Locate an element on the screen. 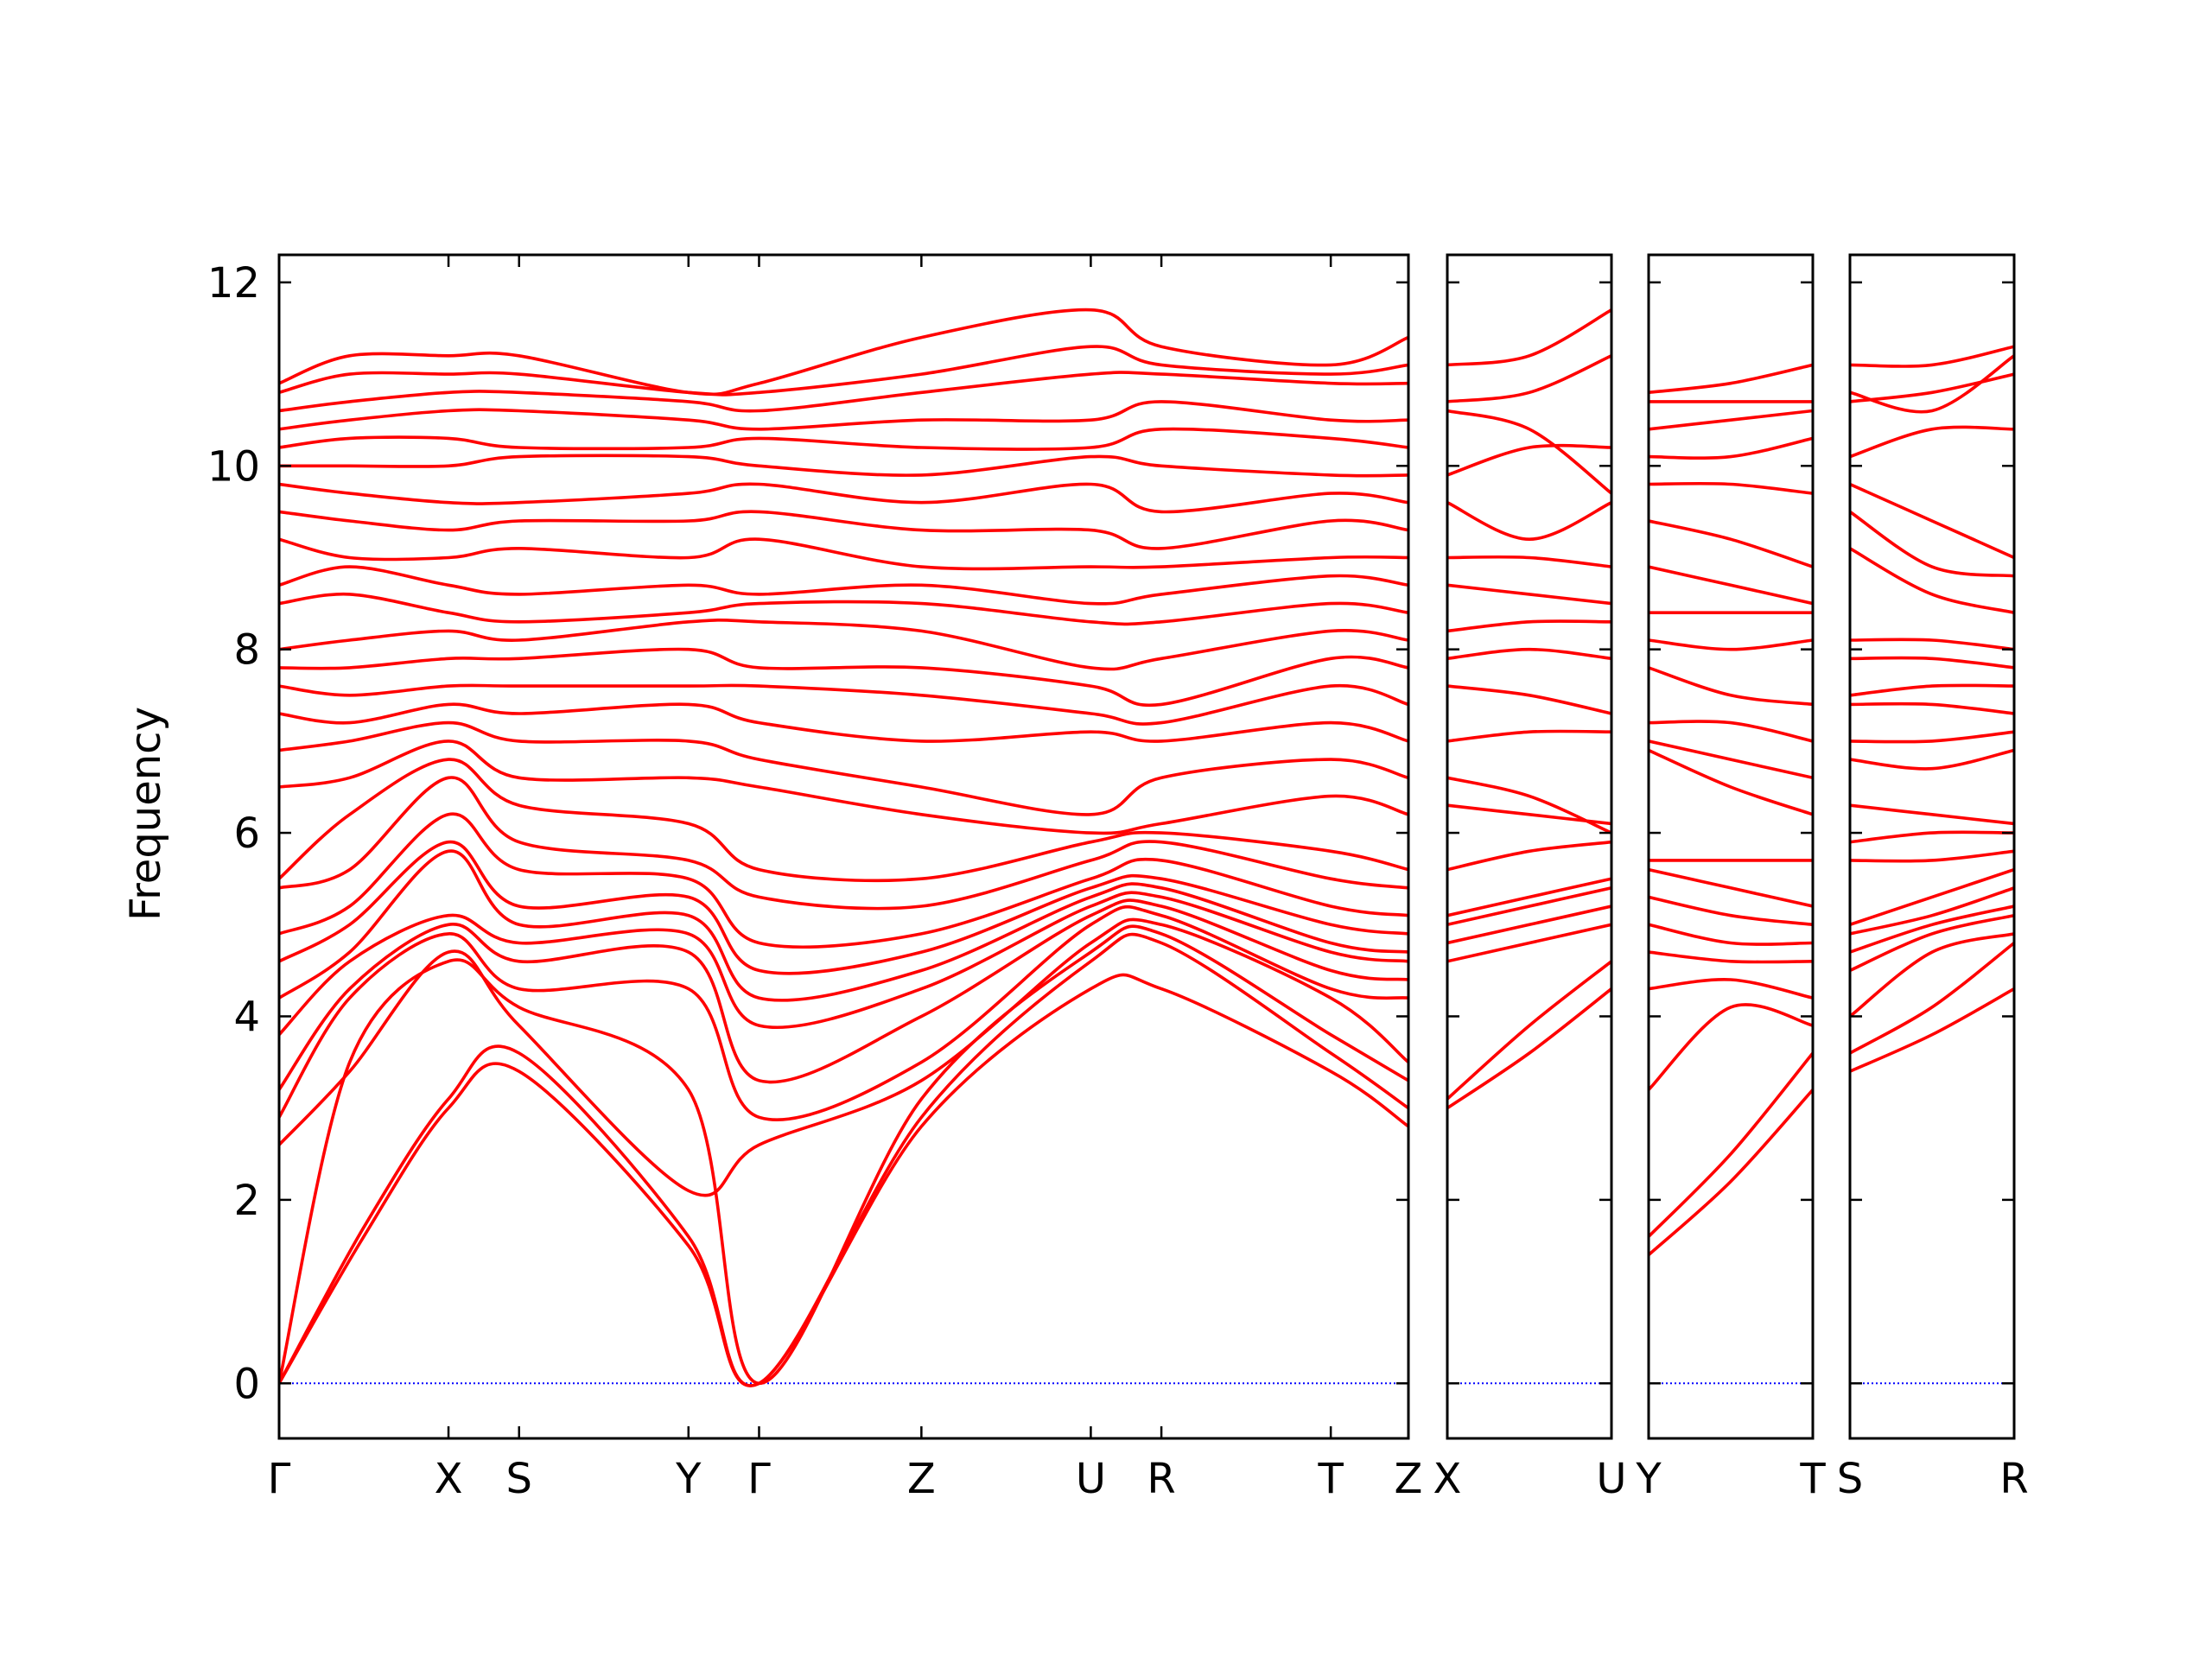 This screenshot has width=2212, height=1663. y-tick-label: 6 is located at coordinates (246, 834).